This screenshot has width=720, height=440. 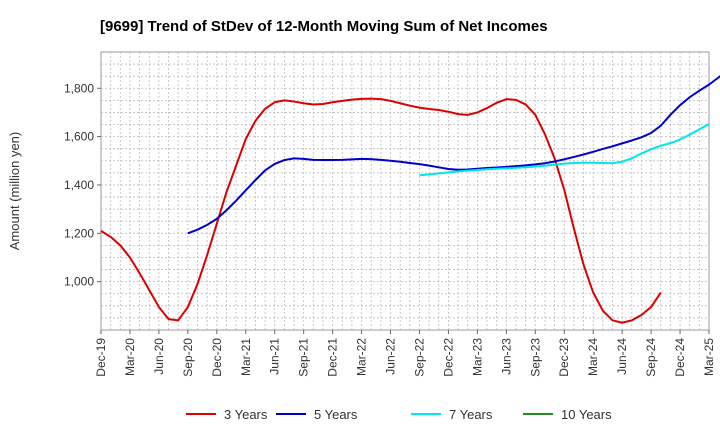 I want to click on legend-label-10-years: 10 Years, so click(x=586, y=414).